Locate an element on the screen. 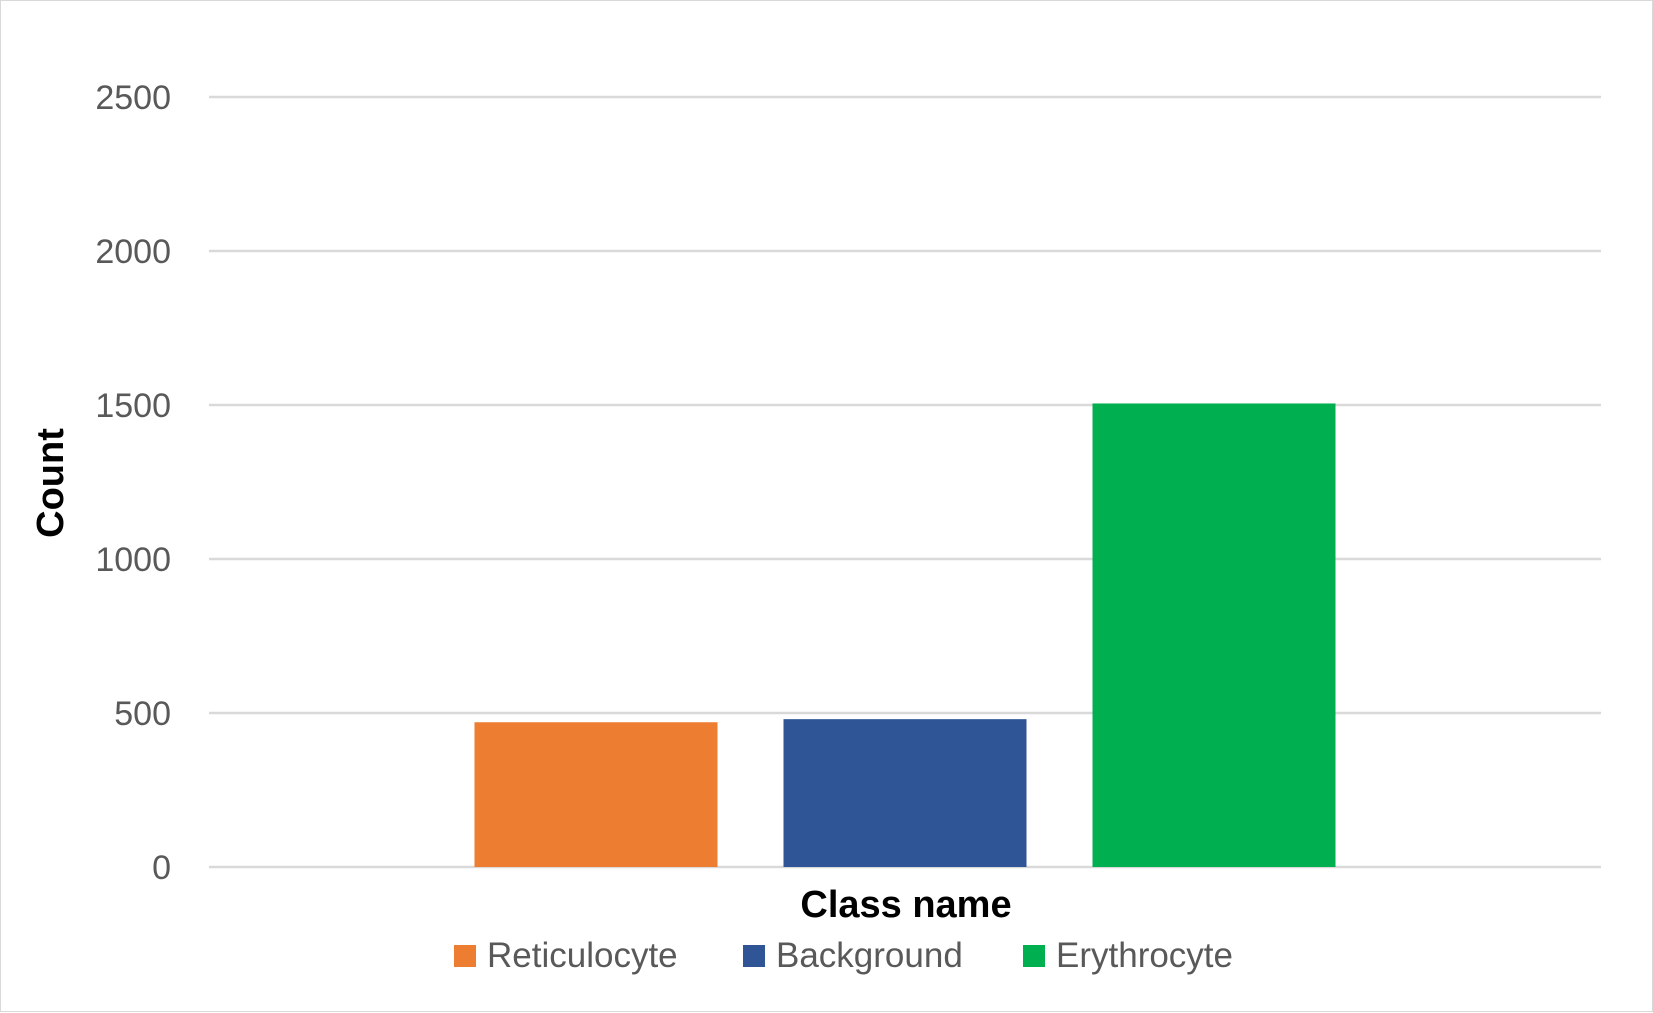 This screenshot has width=1653, height=1013. legend-label-erythrocyte: Erythrocyte is located at coordinates (1144, 955).